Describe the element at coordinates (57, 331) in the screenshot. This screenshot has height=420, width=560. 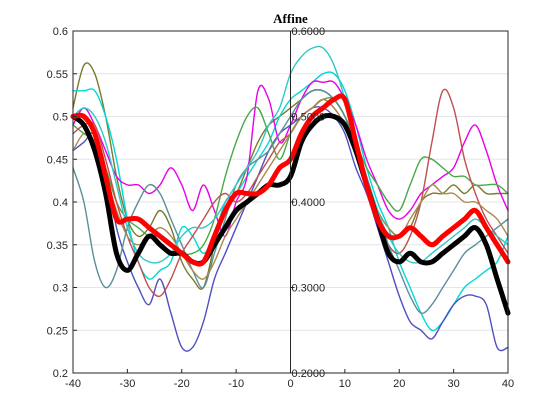
I see `y-tick-label: 0.25` at that location.